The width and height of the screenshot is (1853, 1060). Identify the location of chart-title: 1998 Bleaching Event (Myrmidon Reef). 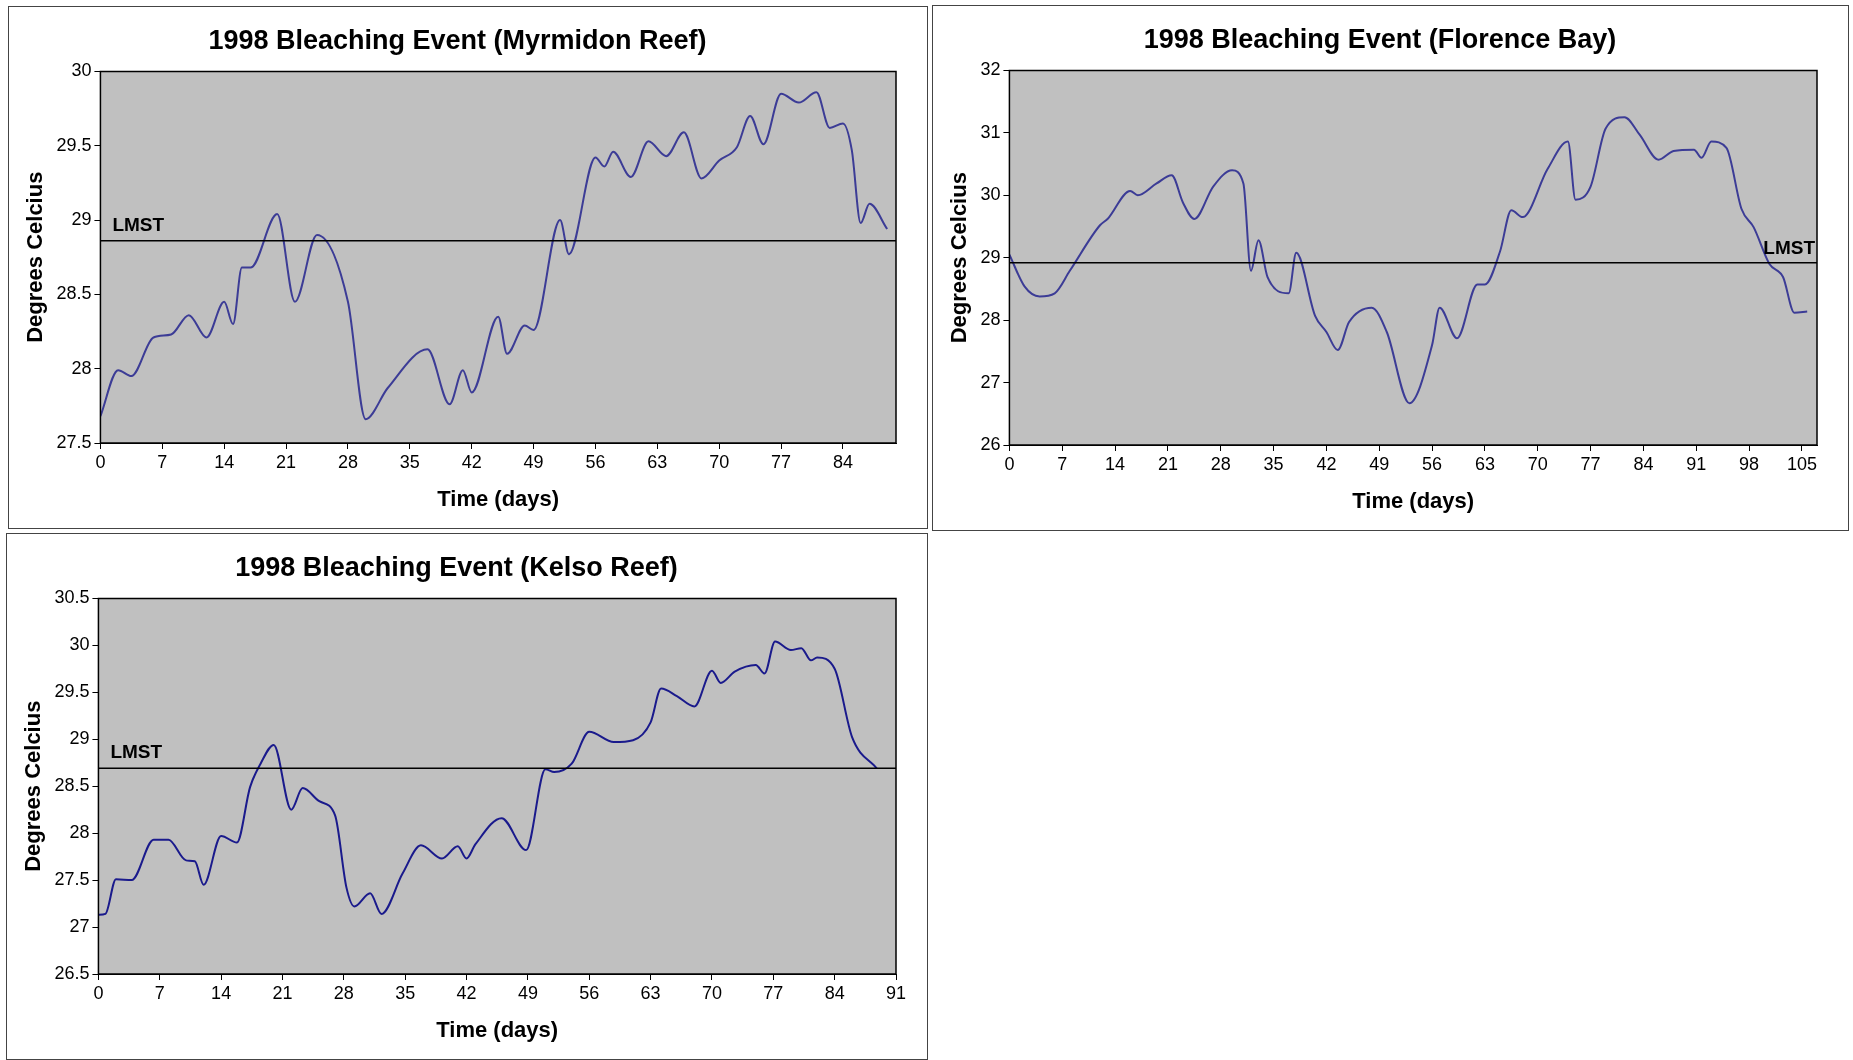
(457, 39).